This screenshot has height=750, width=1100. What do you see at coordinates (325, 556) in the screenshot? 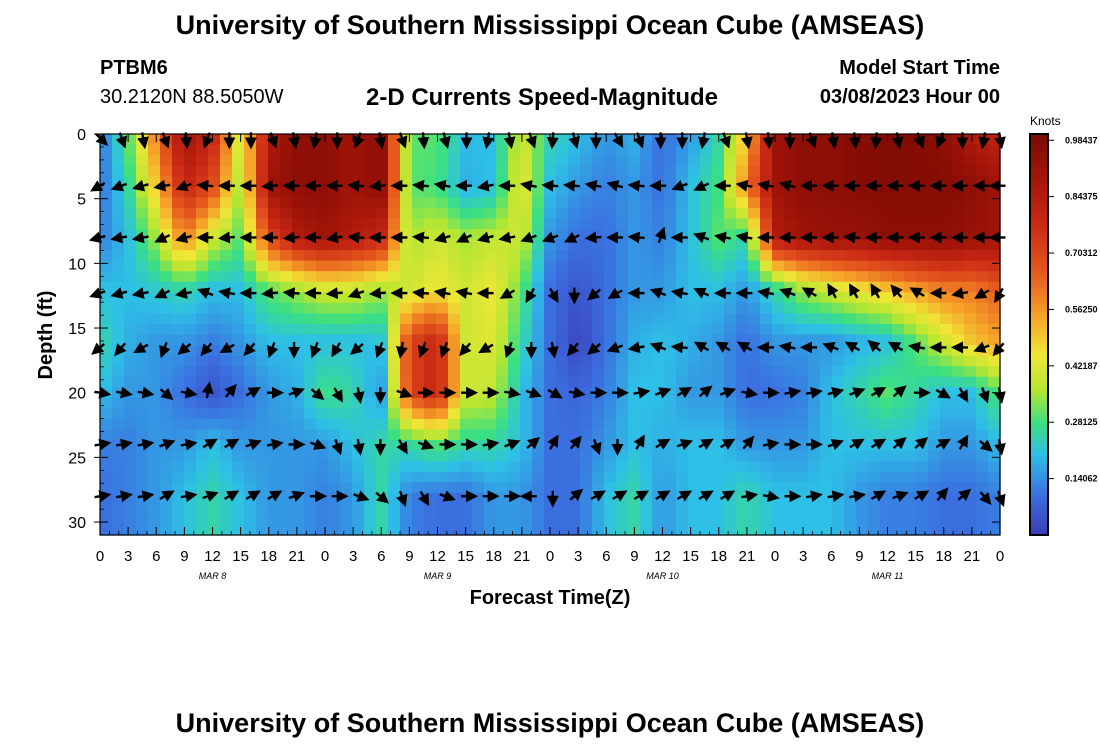
I see `x-tick-label: 0` at bounding box center [325, 556].